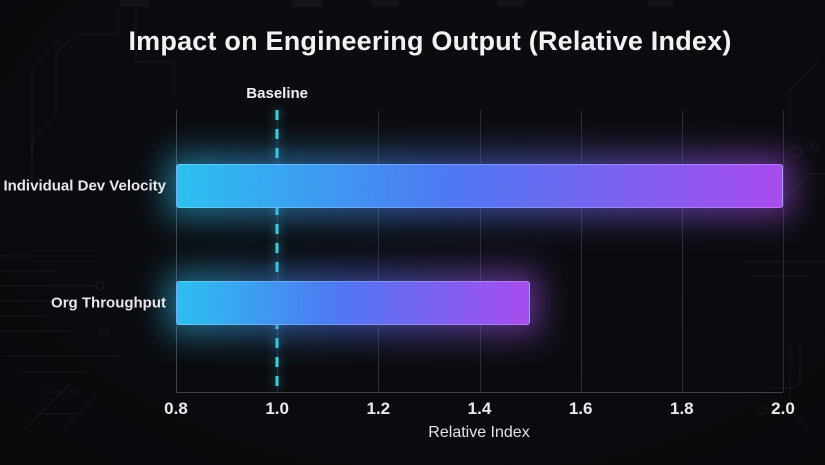 Image resolution: width=825 pixels, height=465 pixels. What do you see at coordinates (378, 408) in the screenshot?
I see `x-tick-label: 1.2` at bounding box center [378, 408].